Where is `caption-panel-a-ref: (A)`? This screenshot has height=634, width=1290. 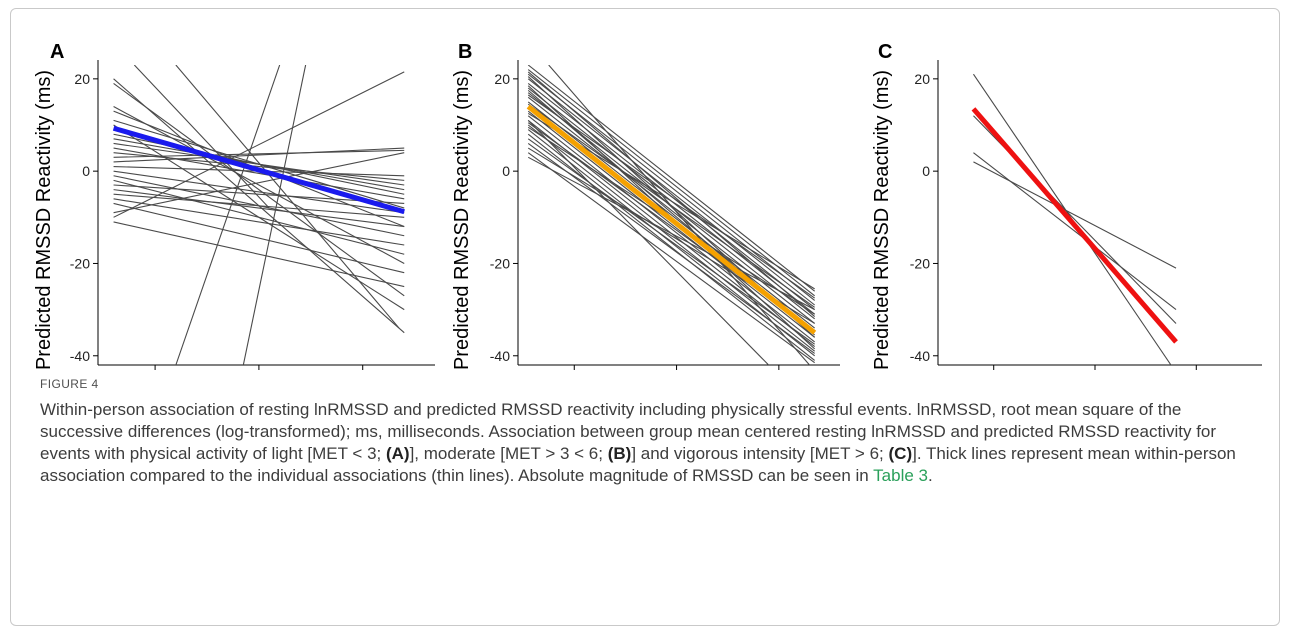
caption-panel-a-ref: (A) is located at coordinates (397, 453).